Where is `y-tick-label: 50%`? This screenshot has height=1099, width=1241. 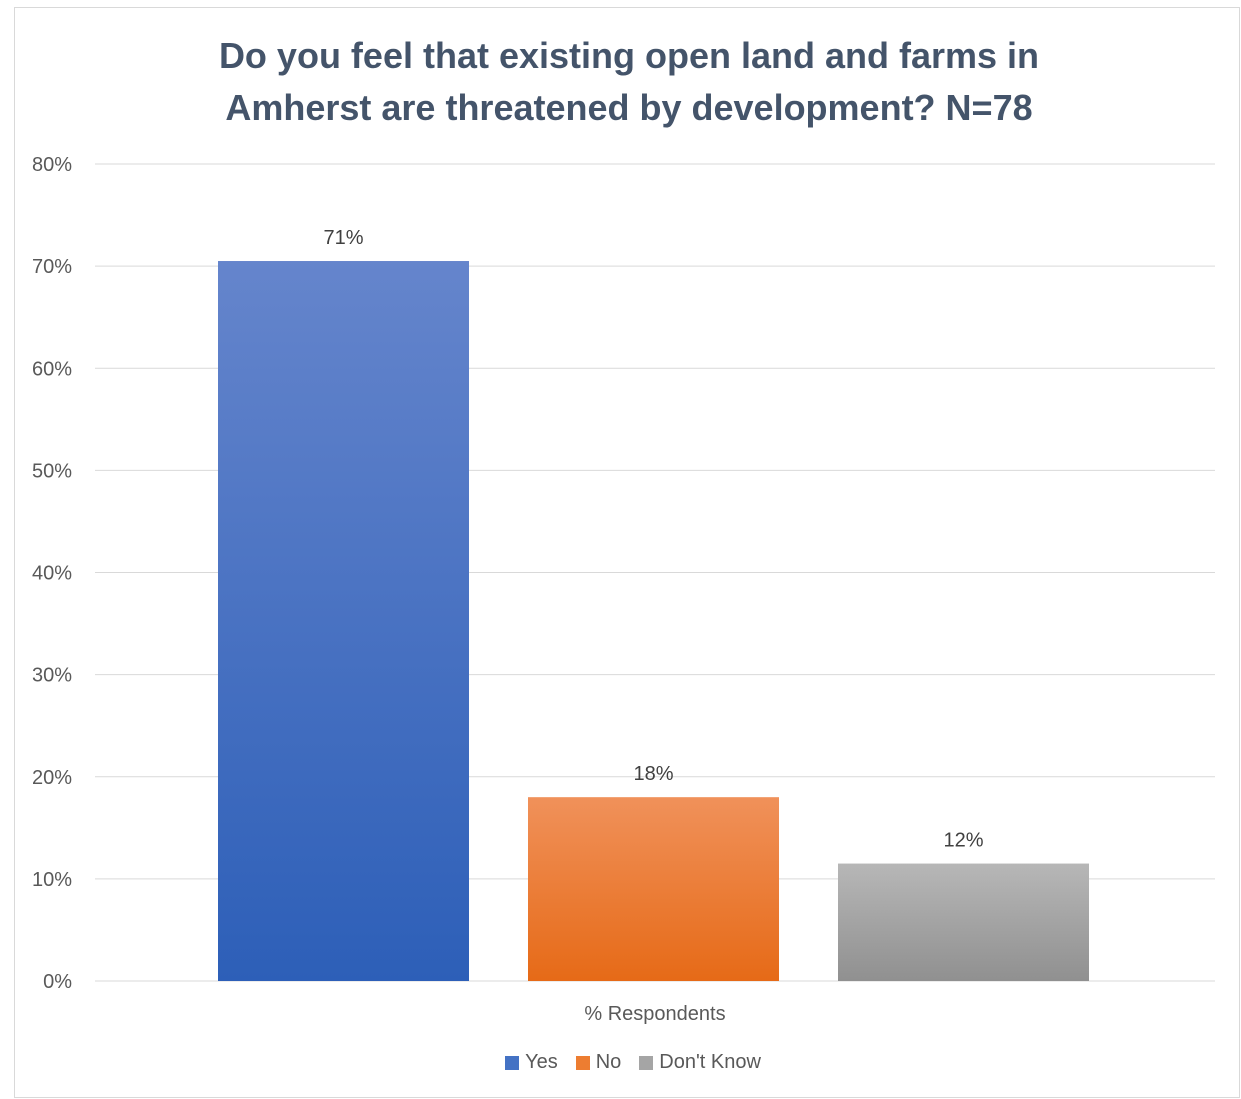 y-tick-label: 50% is located at coordinates (52, 471).